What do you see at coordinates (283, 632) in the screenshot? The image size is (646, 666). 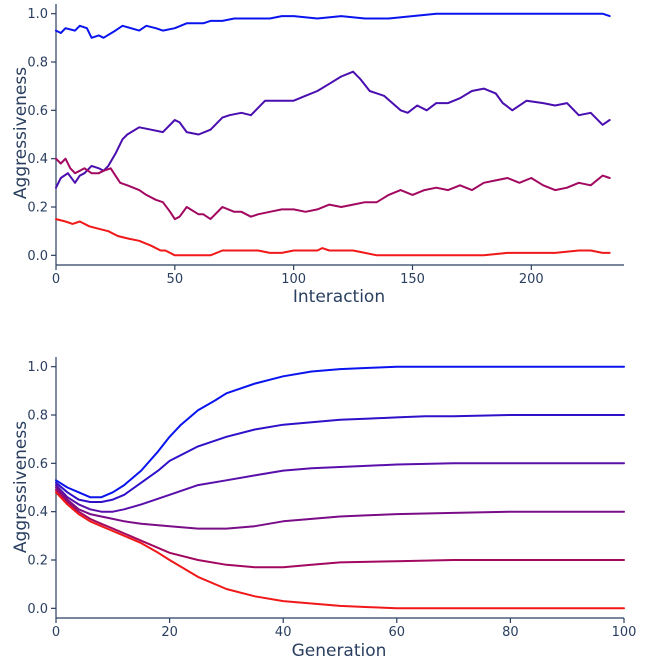 I see `bottom-chart-x-tick-label: 40` at bounding box center [283, 632].